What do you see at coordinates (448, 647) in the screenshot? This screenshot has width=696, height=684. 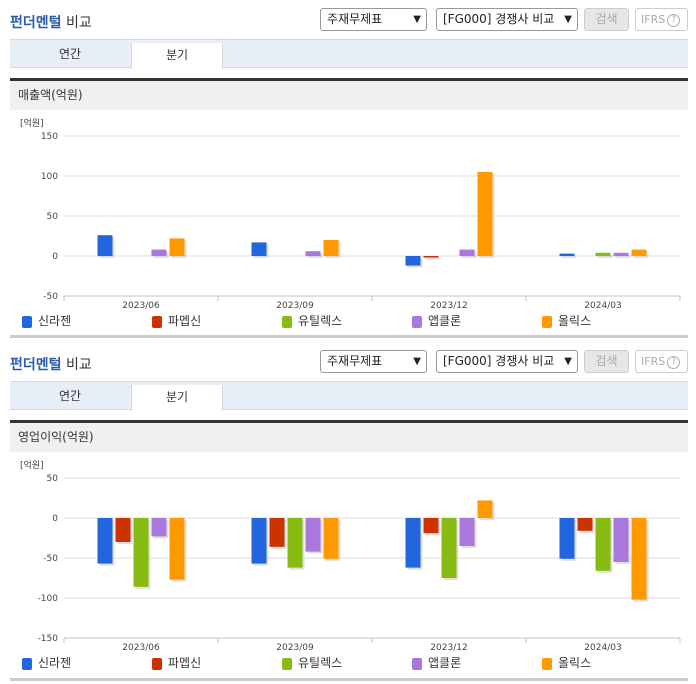 I see `x-tick-label: 2023/12` at bounding box center [448, 647].